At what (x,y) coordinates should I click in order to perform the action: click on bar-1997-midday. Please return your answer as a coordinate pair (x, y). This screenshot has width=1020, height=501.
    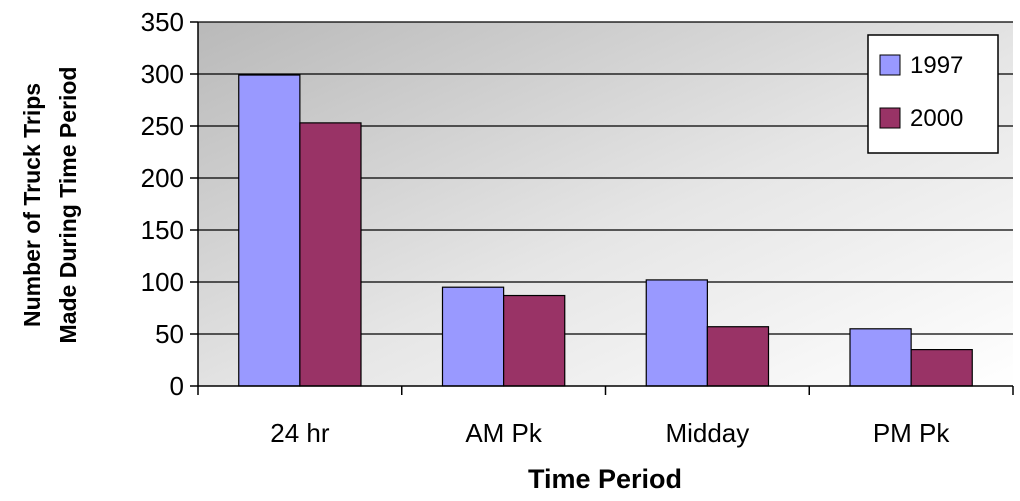
    Looking at the image, I should click on (676, 333).